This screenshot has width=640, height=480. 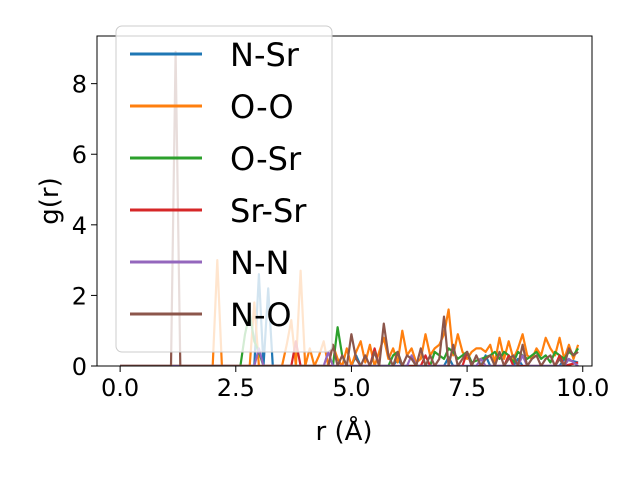 What do you see at coordinates (265, 55) in the screenshot?
I see `legend-label-n-sr: N-Sr` at bounding box center [265, 55].